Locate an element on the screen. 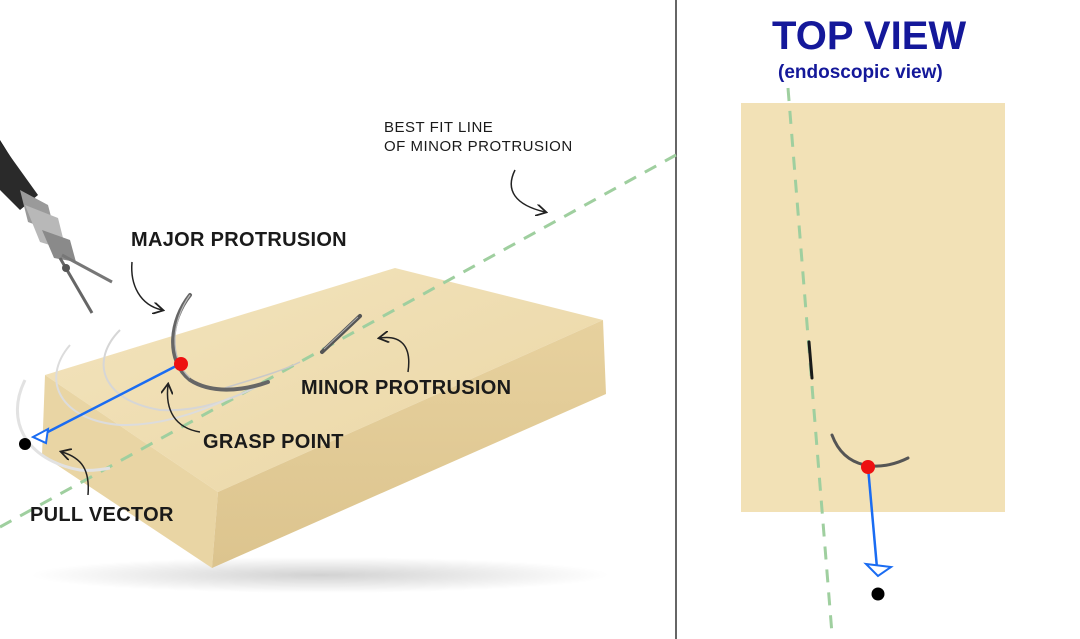 This screenshot has width=1080, height=639. tissue-block-front is located at coordinates (130, 471).